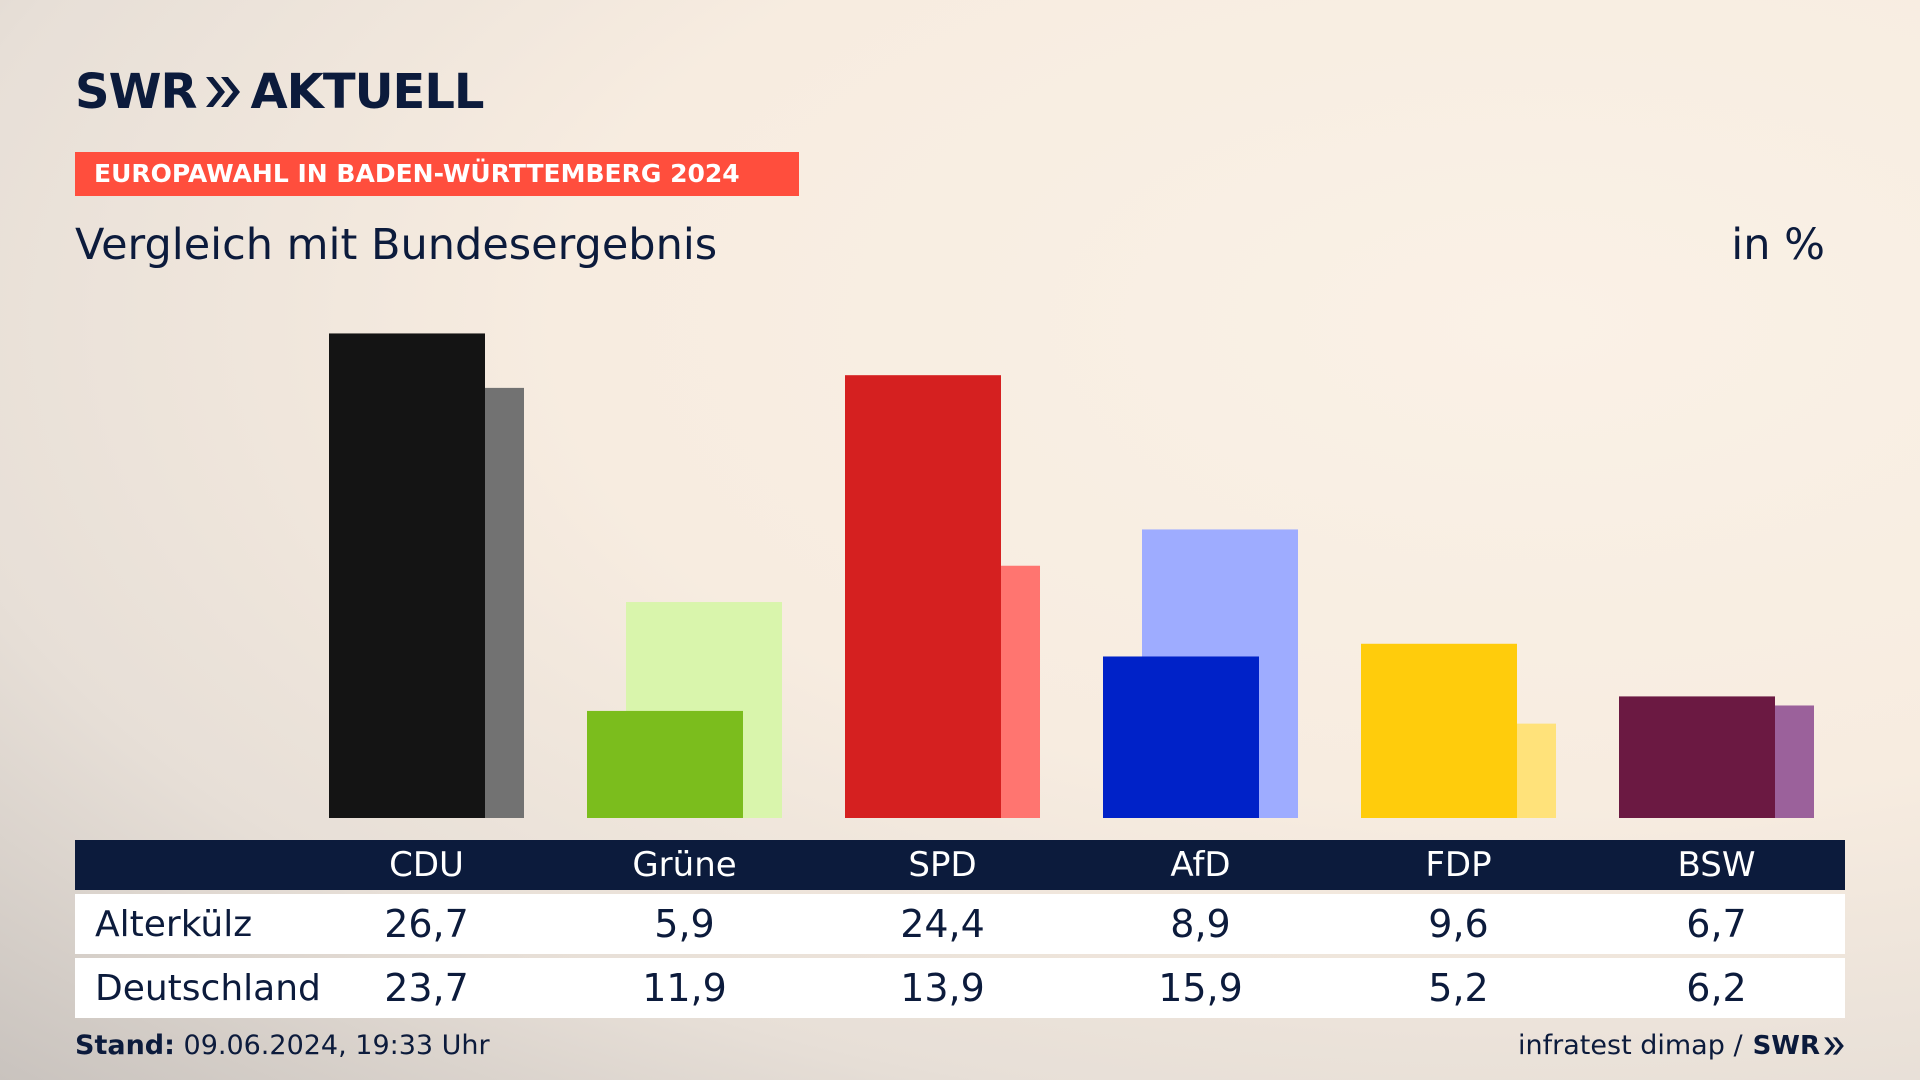 The width and height of the screenshot is (1920, 1080). What do you see at coordinates (1439, 730) in the screenshot?
I see `bar-fdp-alterkuelz` at bounding box center [1439, 730].